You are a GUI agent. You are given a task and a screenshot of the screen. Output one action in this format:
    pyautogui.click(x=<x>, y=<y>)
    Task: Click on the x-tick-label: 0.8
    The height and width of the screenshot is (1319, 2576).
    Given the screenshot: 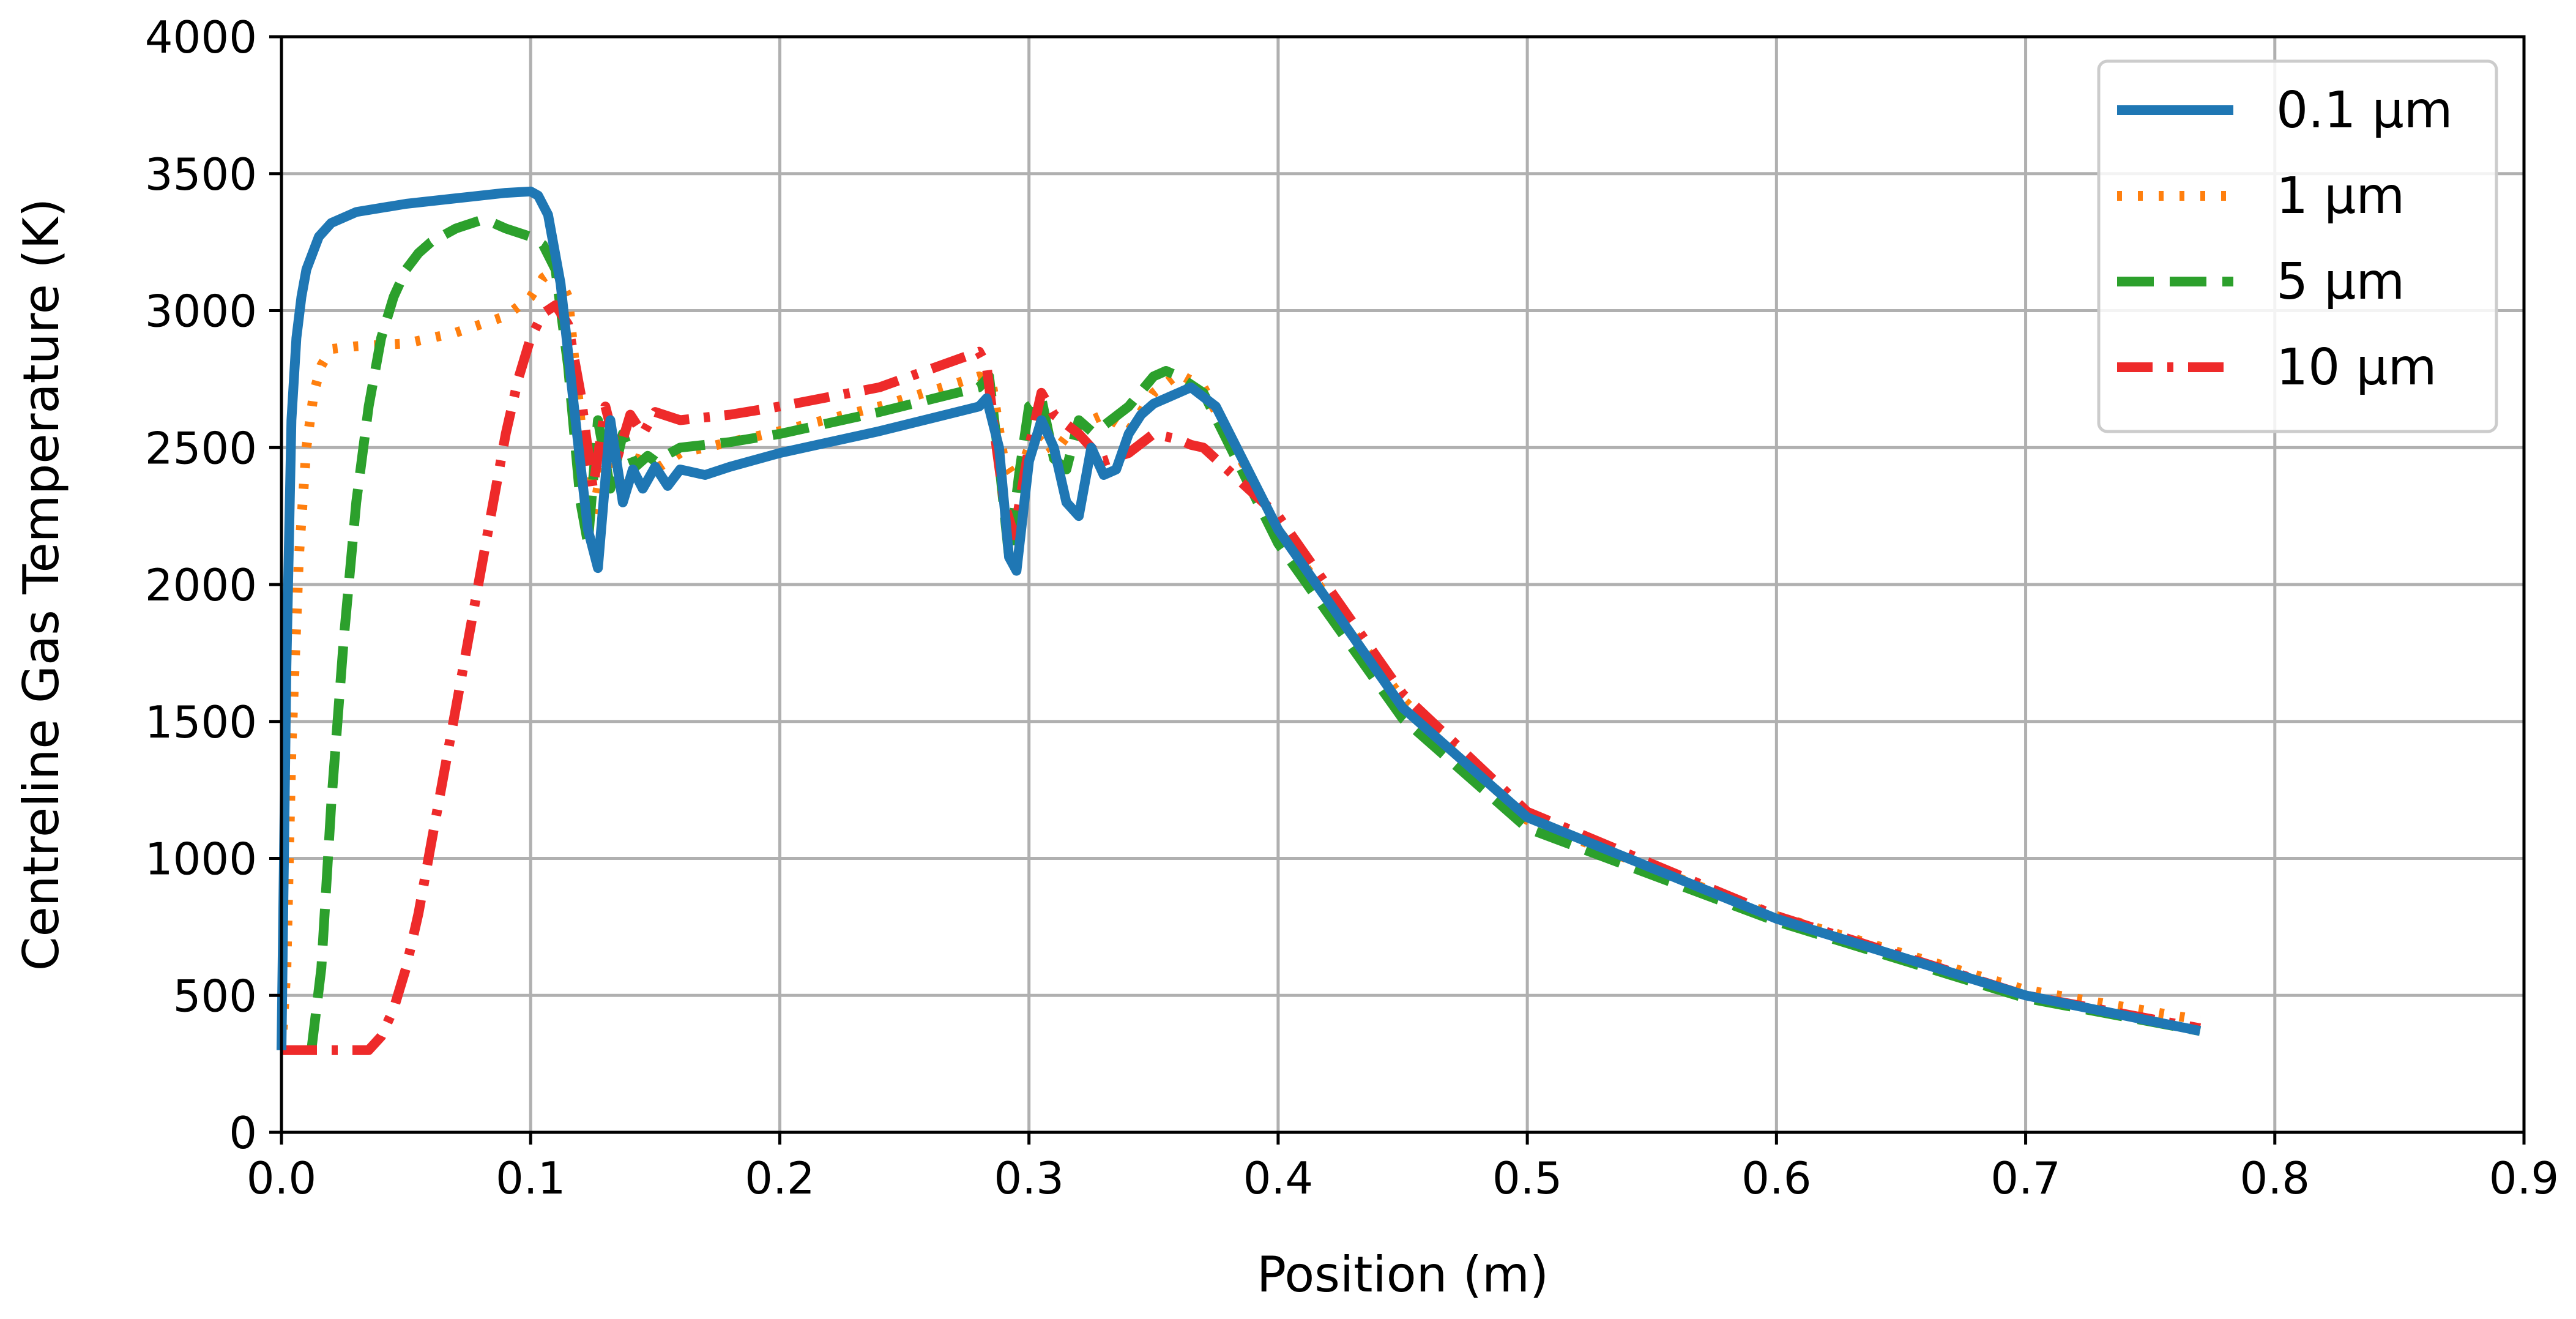 What is the action you would take?
    pyautogui.click(x=2275, y=1178)
    